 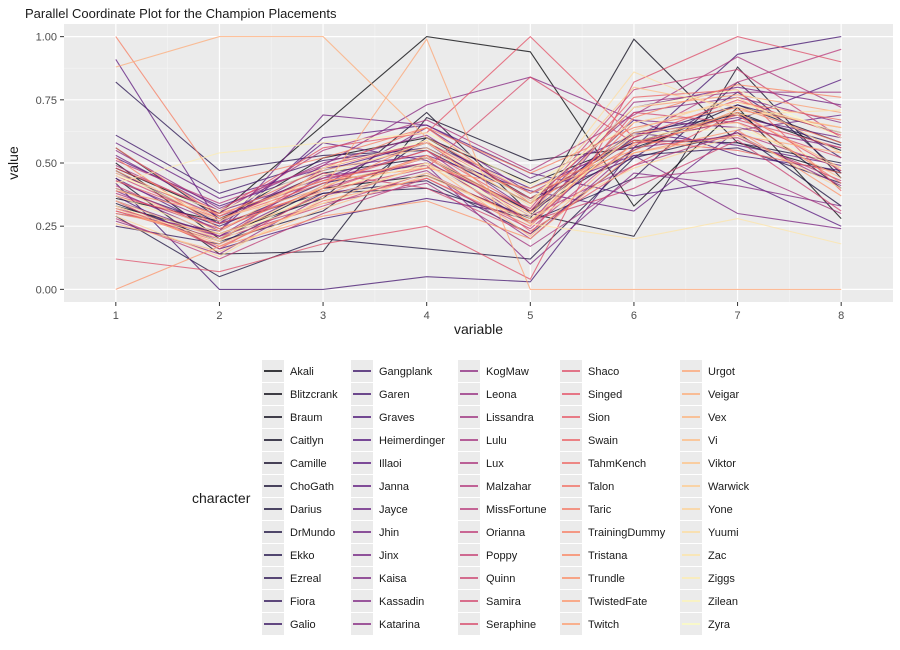 I want to click on legend-label: Garen, so click(x=394, y=395).